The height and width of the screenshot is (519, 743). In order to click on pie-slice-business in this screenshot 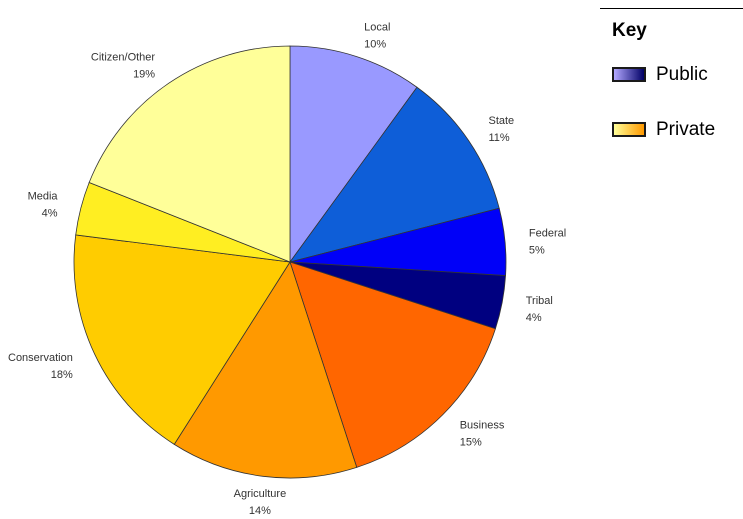, I will do `click(392, 364)`.